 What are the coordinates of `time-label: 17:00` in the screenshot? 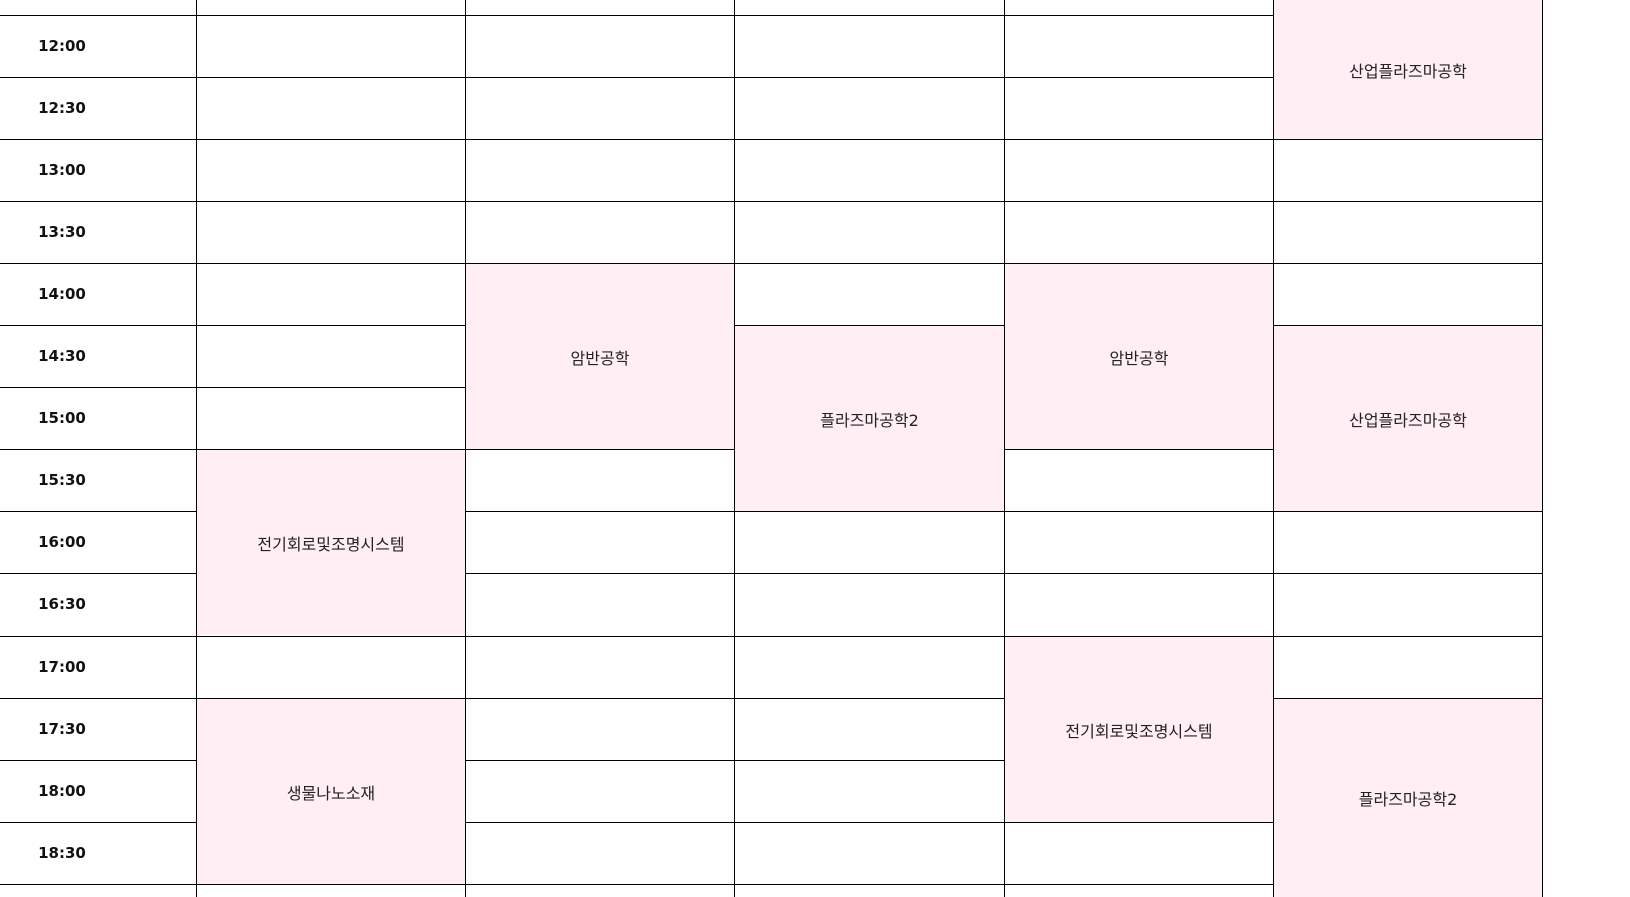 It's located at (62, 667).